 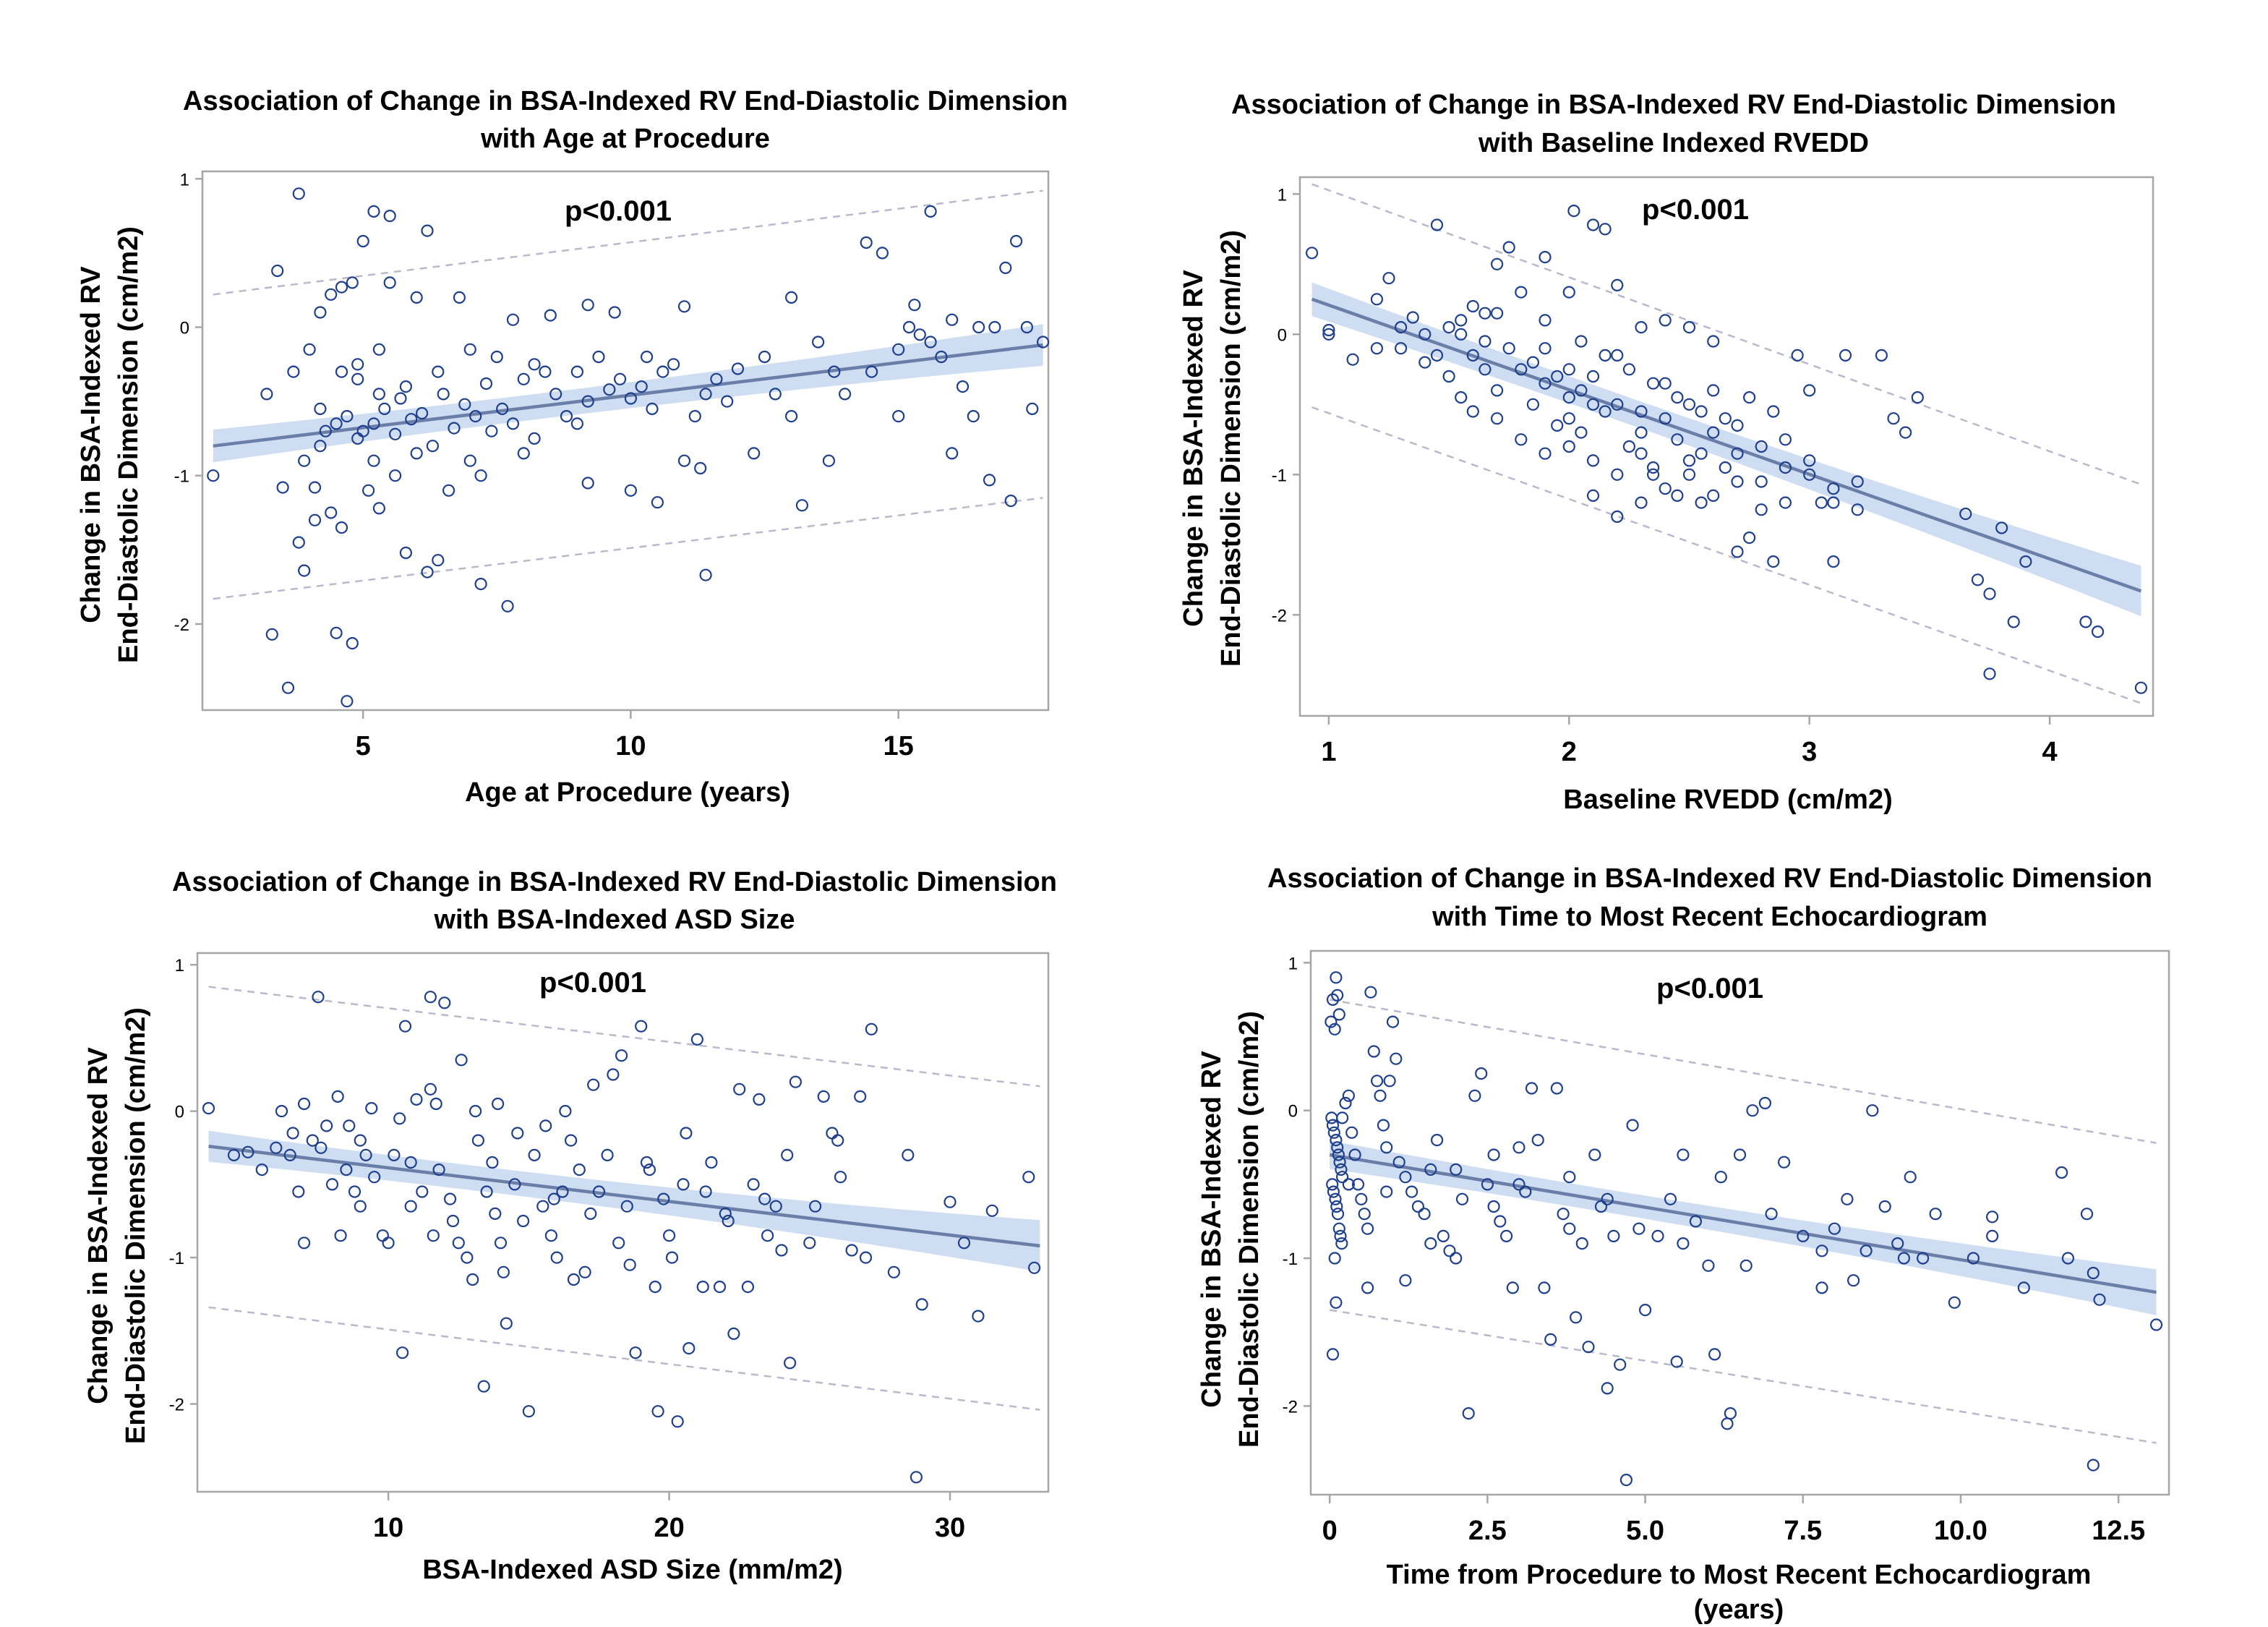 I want to click on x-tick-label: 1, so click(x=1328, y=752).